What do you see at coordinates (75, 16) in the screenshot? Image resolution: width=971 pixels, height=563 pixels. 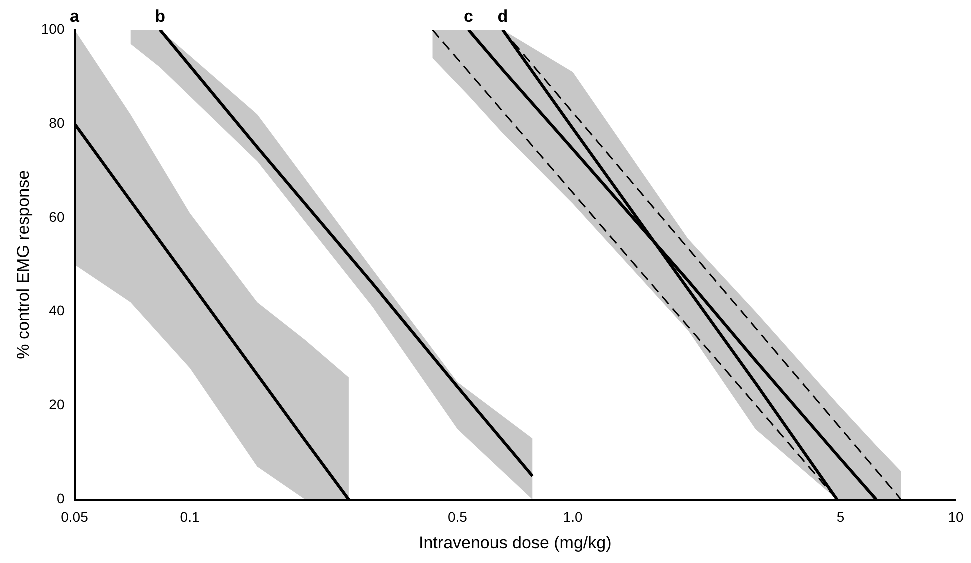 I see `annotation: a` at bounding box center [75, 16].